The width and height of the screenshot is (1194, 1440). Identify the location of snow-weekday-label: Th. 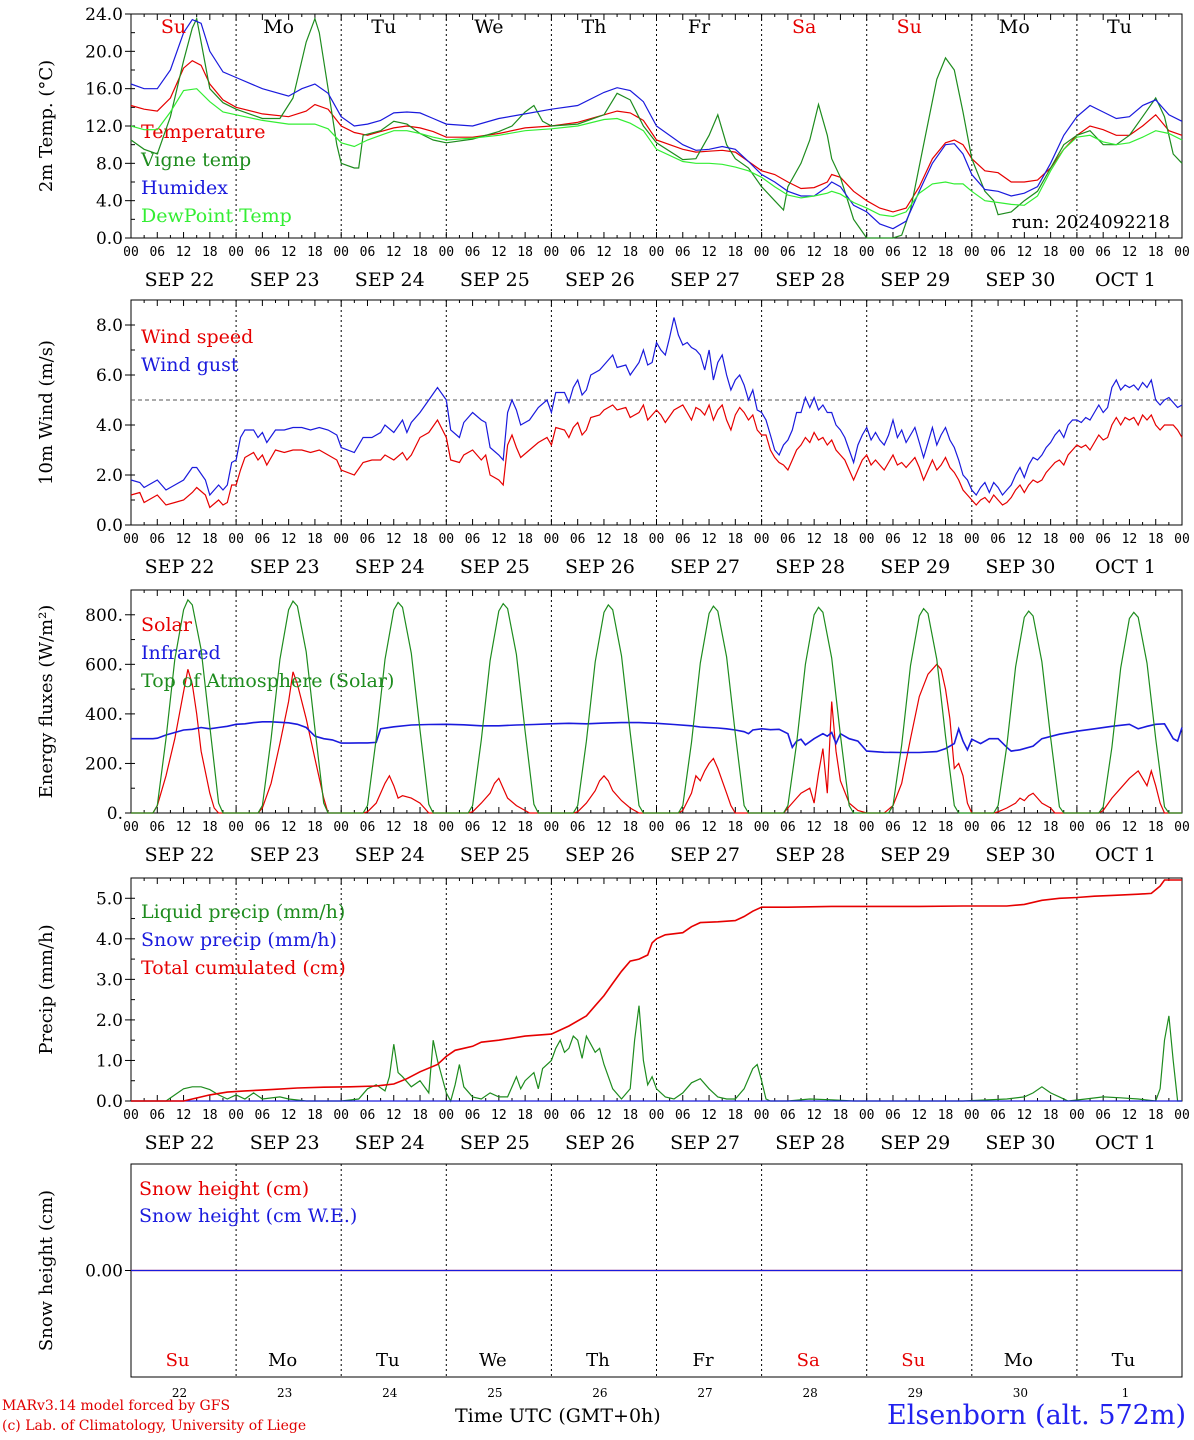
(598, 1360).